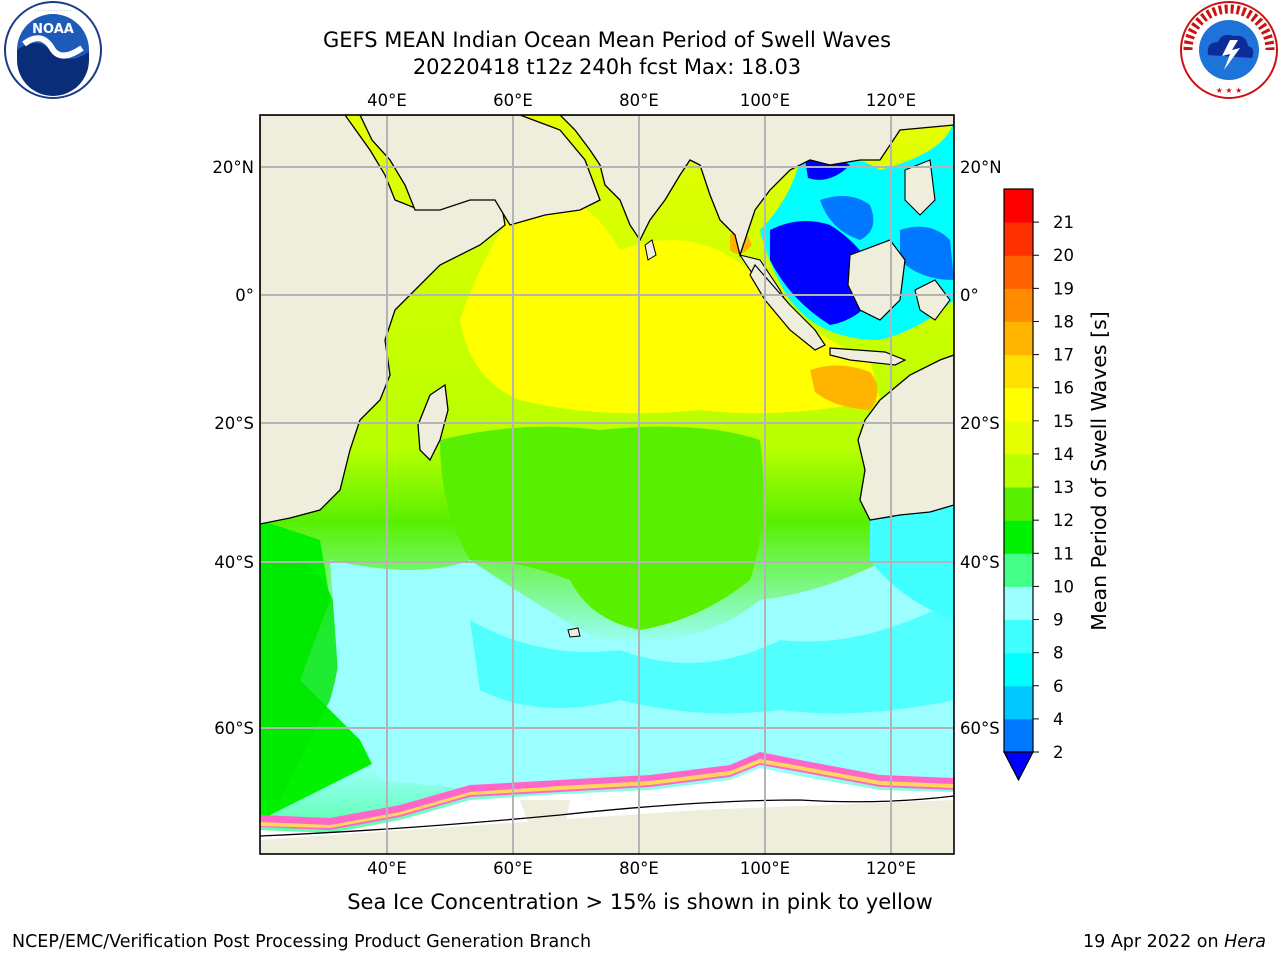 The height and width of the screenshot is (960, 1280). I want to click on lon-label-top-60e: 60°E, so click(513, 100).